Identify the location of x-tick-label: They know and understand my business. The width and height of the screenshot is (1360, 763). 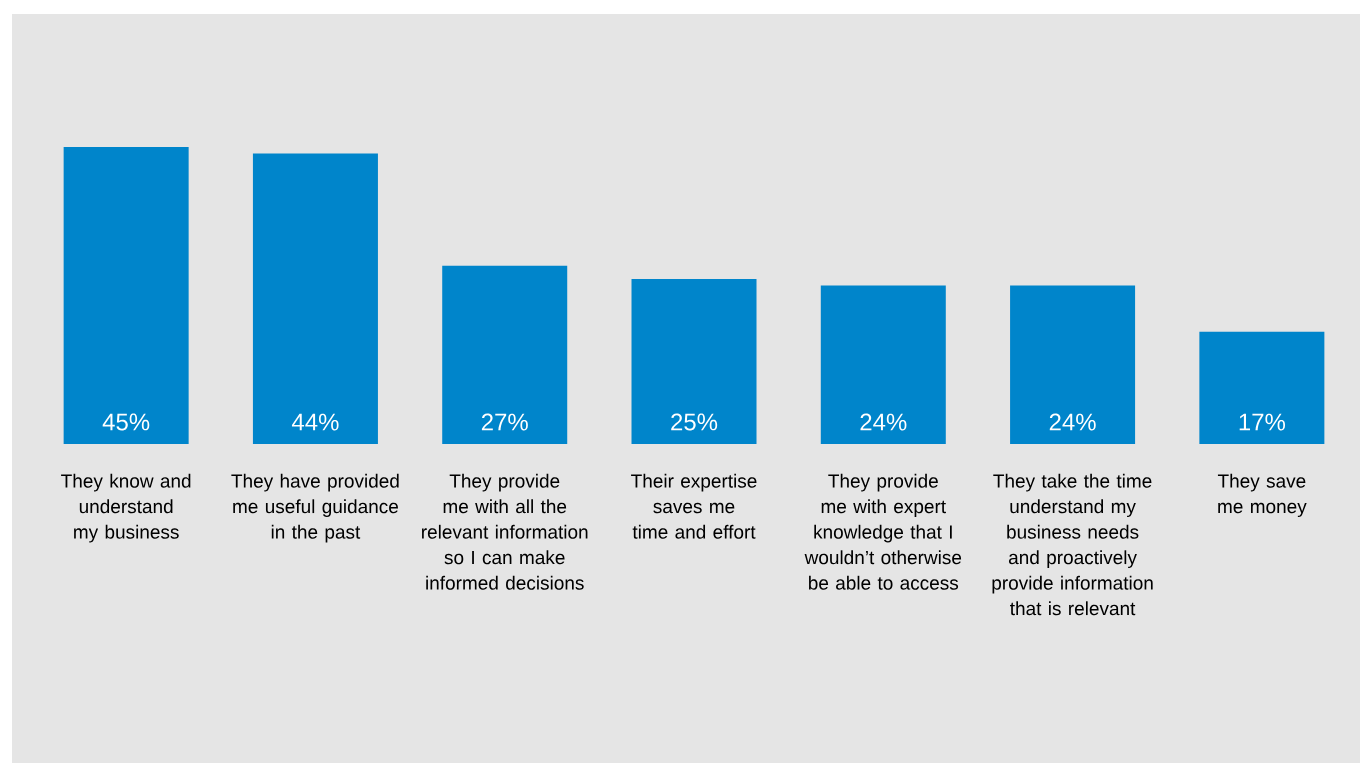
(126, 508).